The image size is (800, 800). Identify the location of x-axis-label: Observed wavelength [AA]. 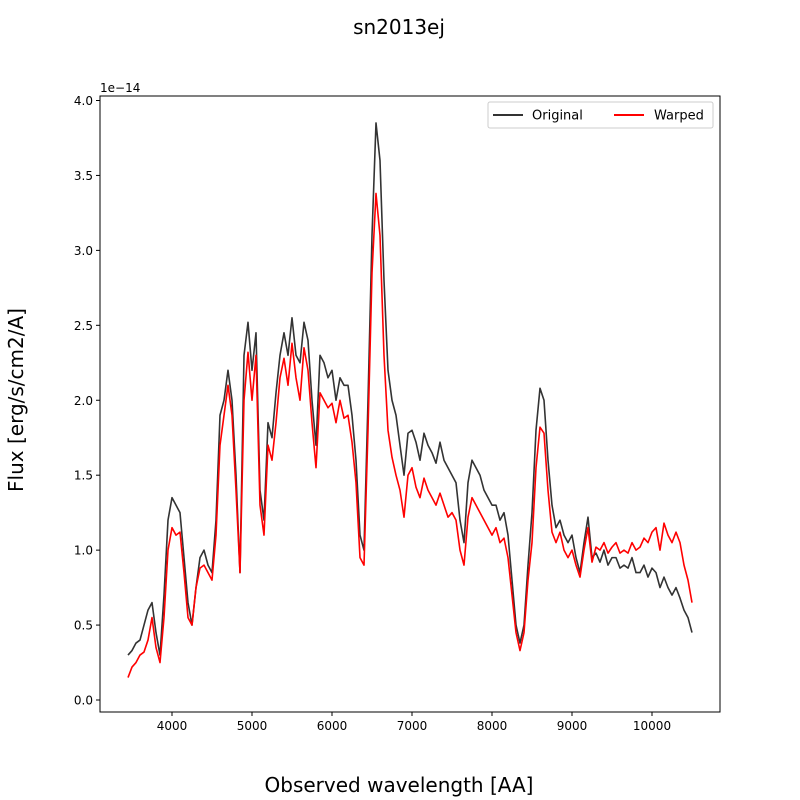
(399, 785).